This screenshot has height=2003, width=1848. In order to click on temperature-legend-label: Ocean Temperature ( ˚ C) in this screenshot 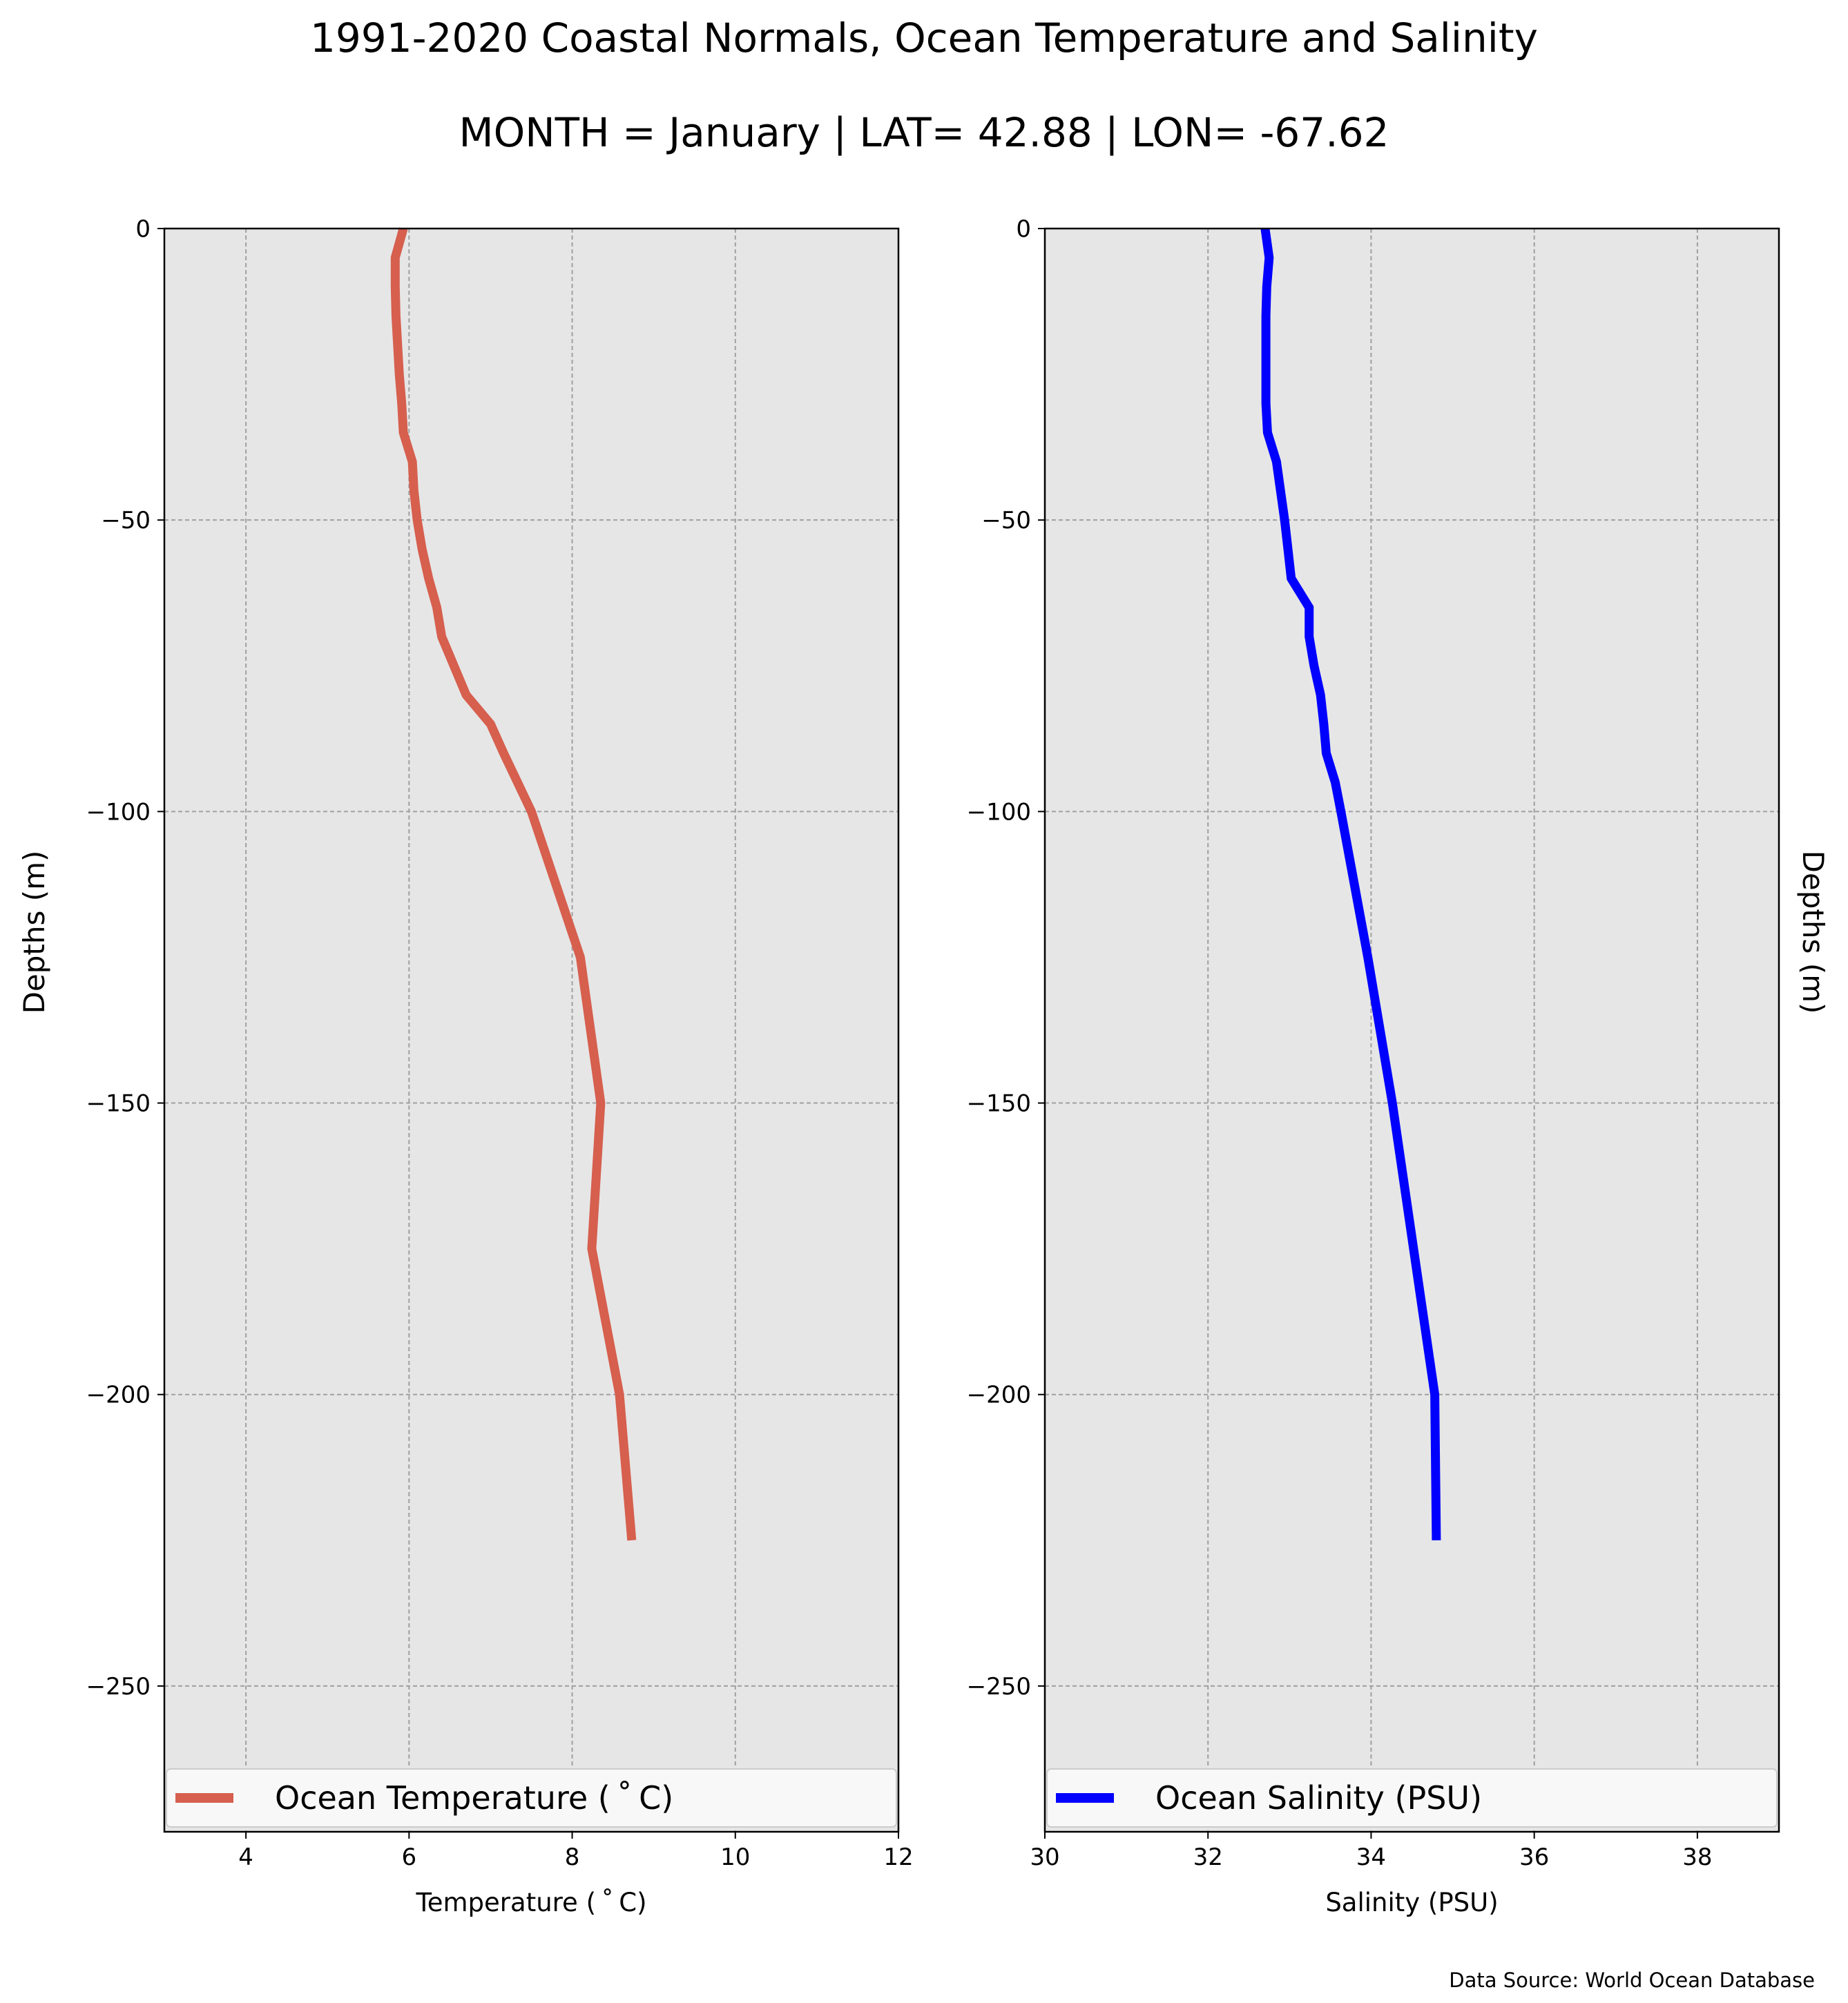, I will do `click(474, 1798)`.